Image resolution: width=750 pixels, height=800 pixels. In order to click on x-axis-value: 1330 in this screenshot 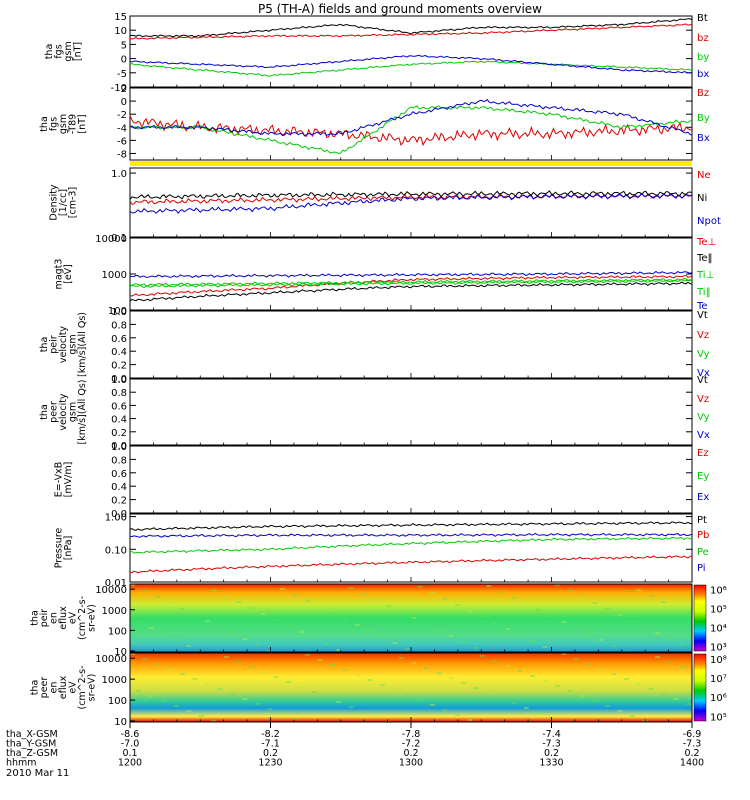, I will do `click(551, 763)`.